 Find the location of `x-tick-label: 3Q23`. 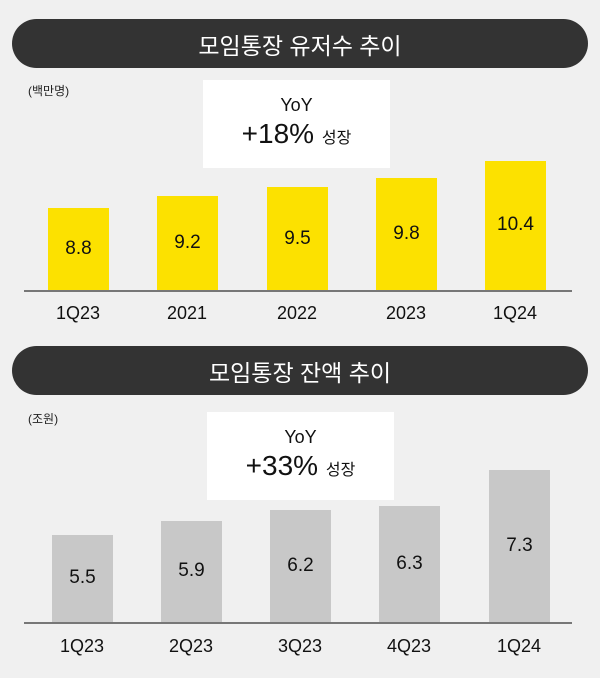

x-tick-label: 3Q23 is located at coordinates (300, 646).